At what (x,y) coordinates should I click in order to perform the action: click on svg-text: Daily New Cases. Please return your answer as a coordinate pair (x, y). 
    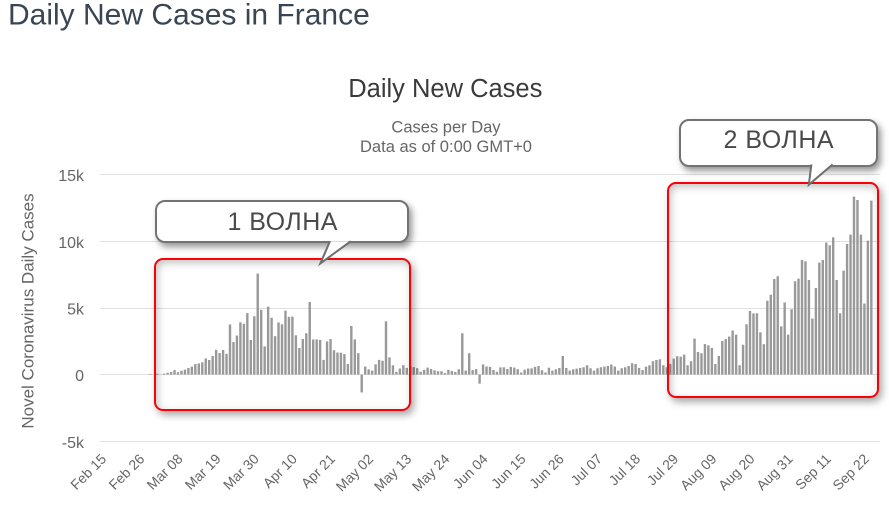
    Looking at the image, I should click on (445, 89).